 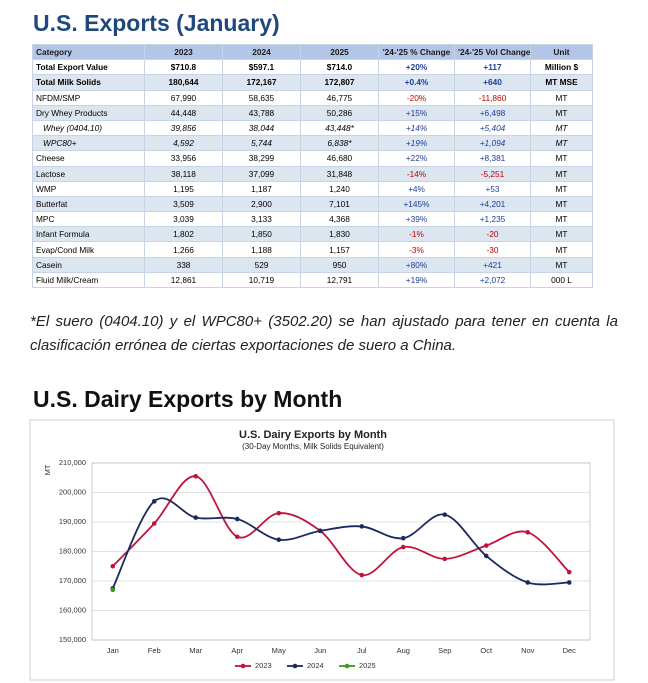 What do you see at coordinates (72, 580) in the screenshot?
I see `y-tick-label: 170,000` at bounding box center [72, 580].